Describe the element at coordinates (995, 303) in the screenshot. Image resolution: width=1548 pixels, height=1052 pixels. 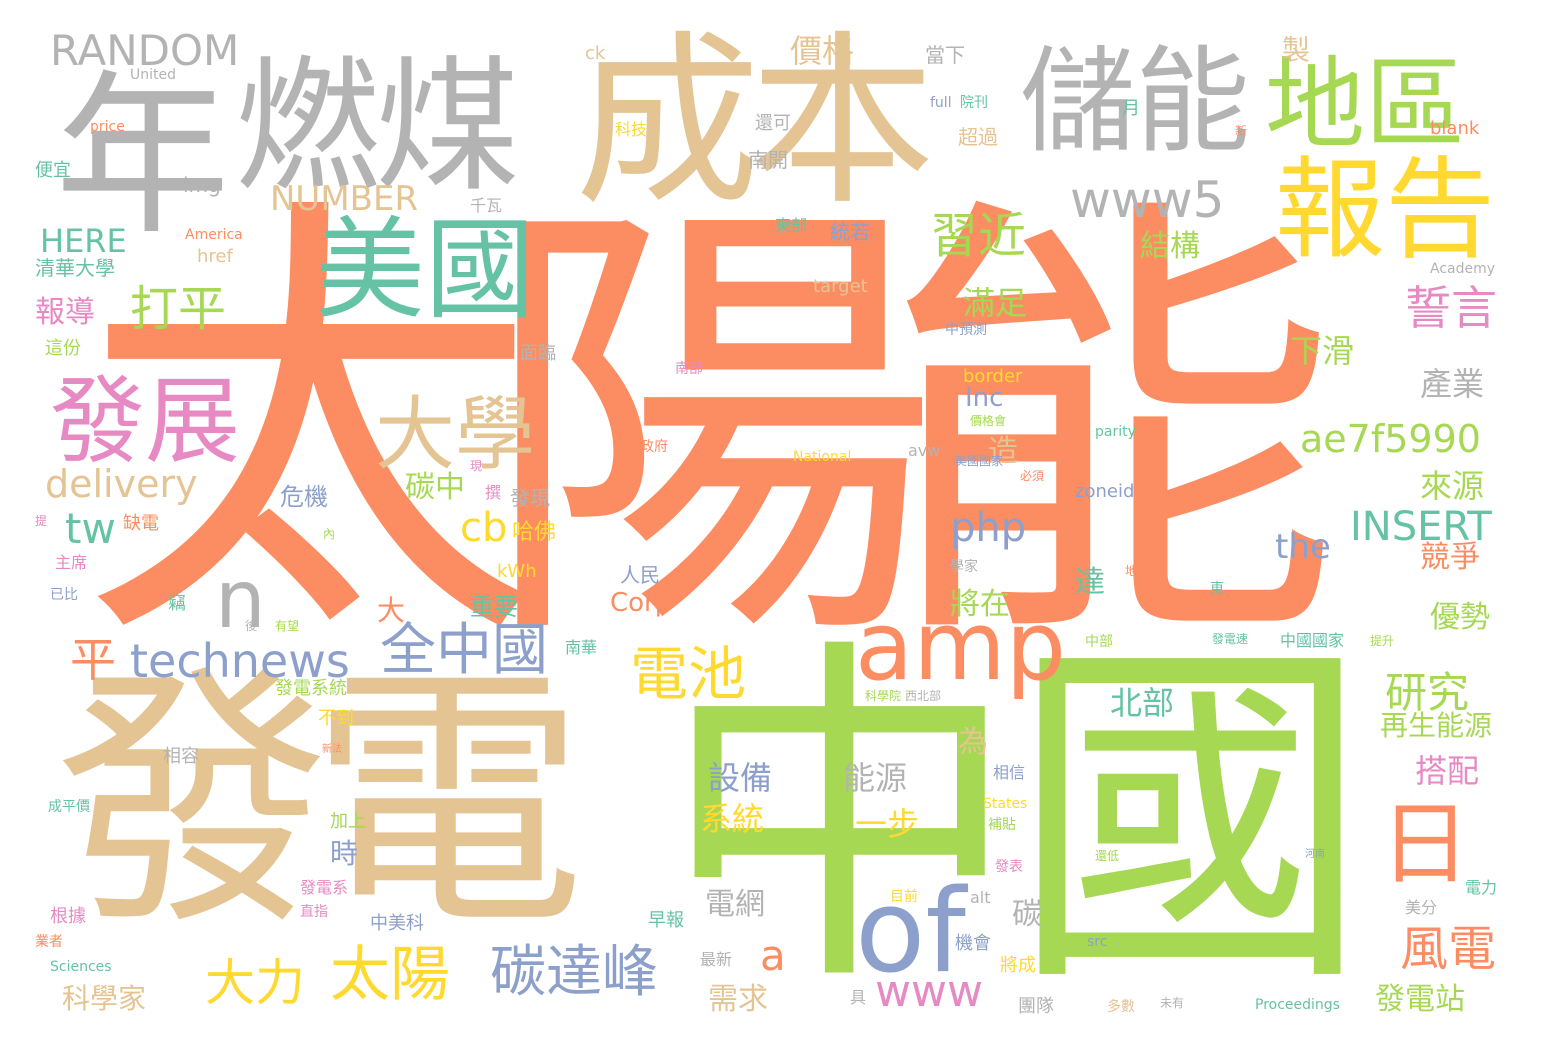
I see `word: 滿足` at that location.